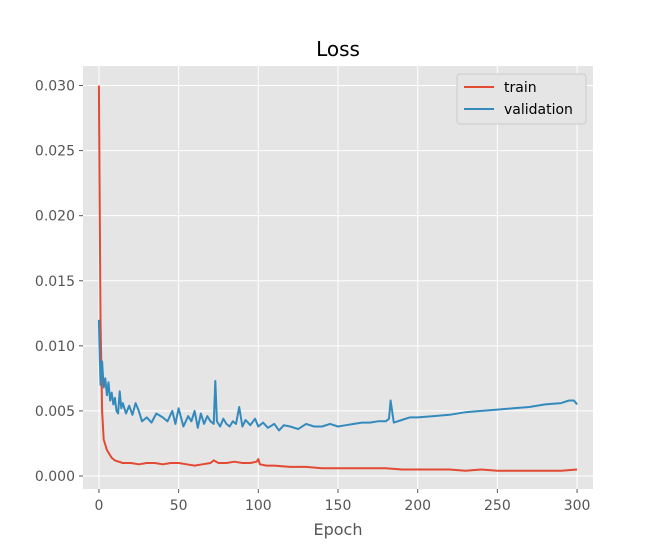 The image size is (660, 550). Describe the element at coordinates (55, 152) in the screenshot. I see `y-tick-label: 0.025` at that location.